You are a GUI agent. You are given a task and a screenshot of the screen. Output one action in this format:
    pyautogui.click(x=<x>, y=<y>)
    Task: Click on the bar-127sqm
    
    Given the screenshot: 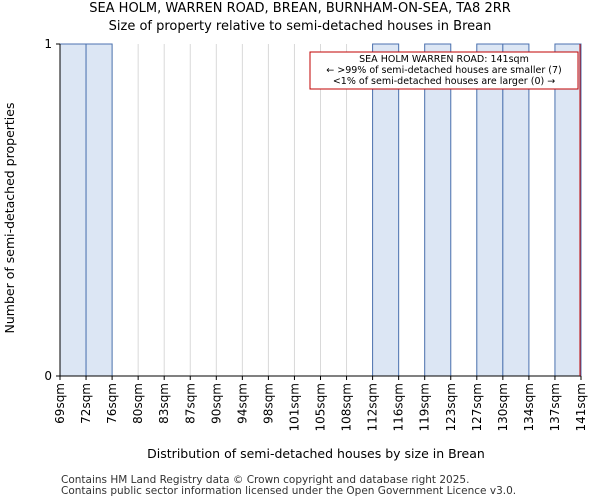 What is the action you would take?
    pyautogui.click(x=490, y=210)
    